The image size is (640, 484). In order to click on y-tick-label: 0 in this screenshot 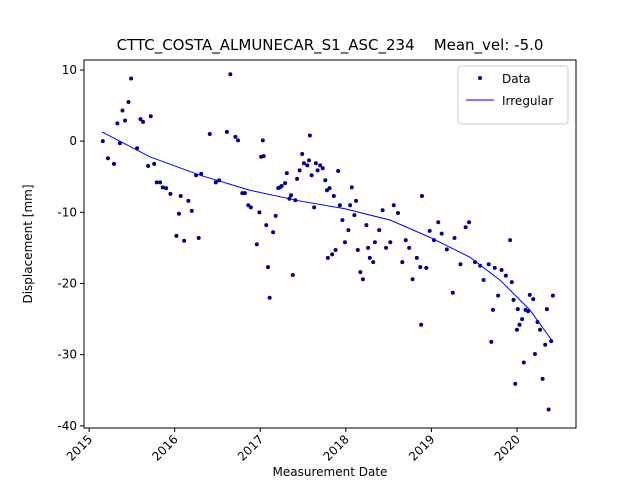, I will do `click(73, 141)`.